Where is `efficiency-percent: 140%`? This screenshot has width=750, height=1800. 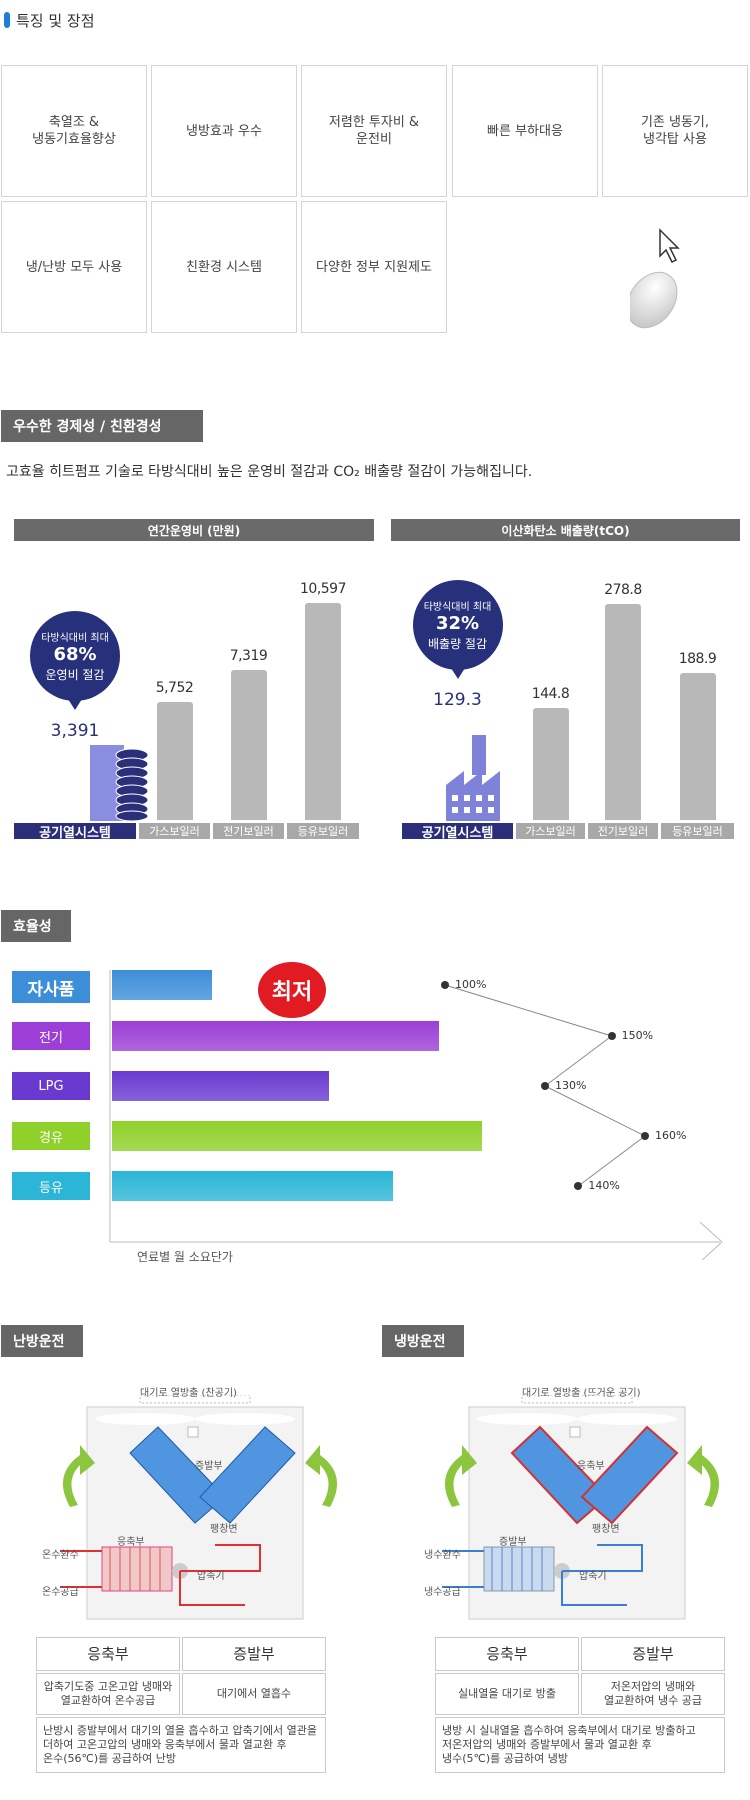 efficiency-percent: 140% is located at coordinates (604, 1185).